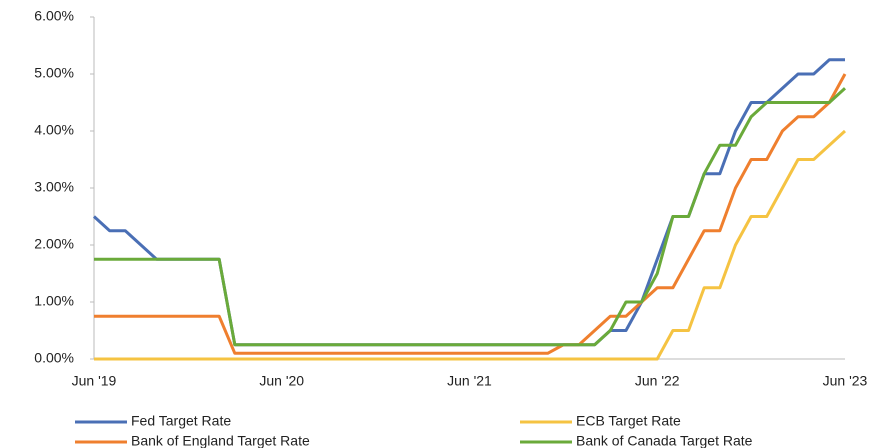 The width and height of the screenshot is (892, 448). I want to click on x-tick-label: Jun '21, so click(469, 381).